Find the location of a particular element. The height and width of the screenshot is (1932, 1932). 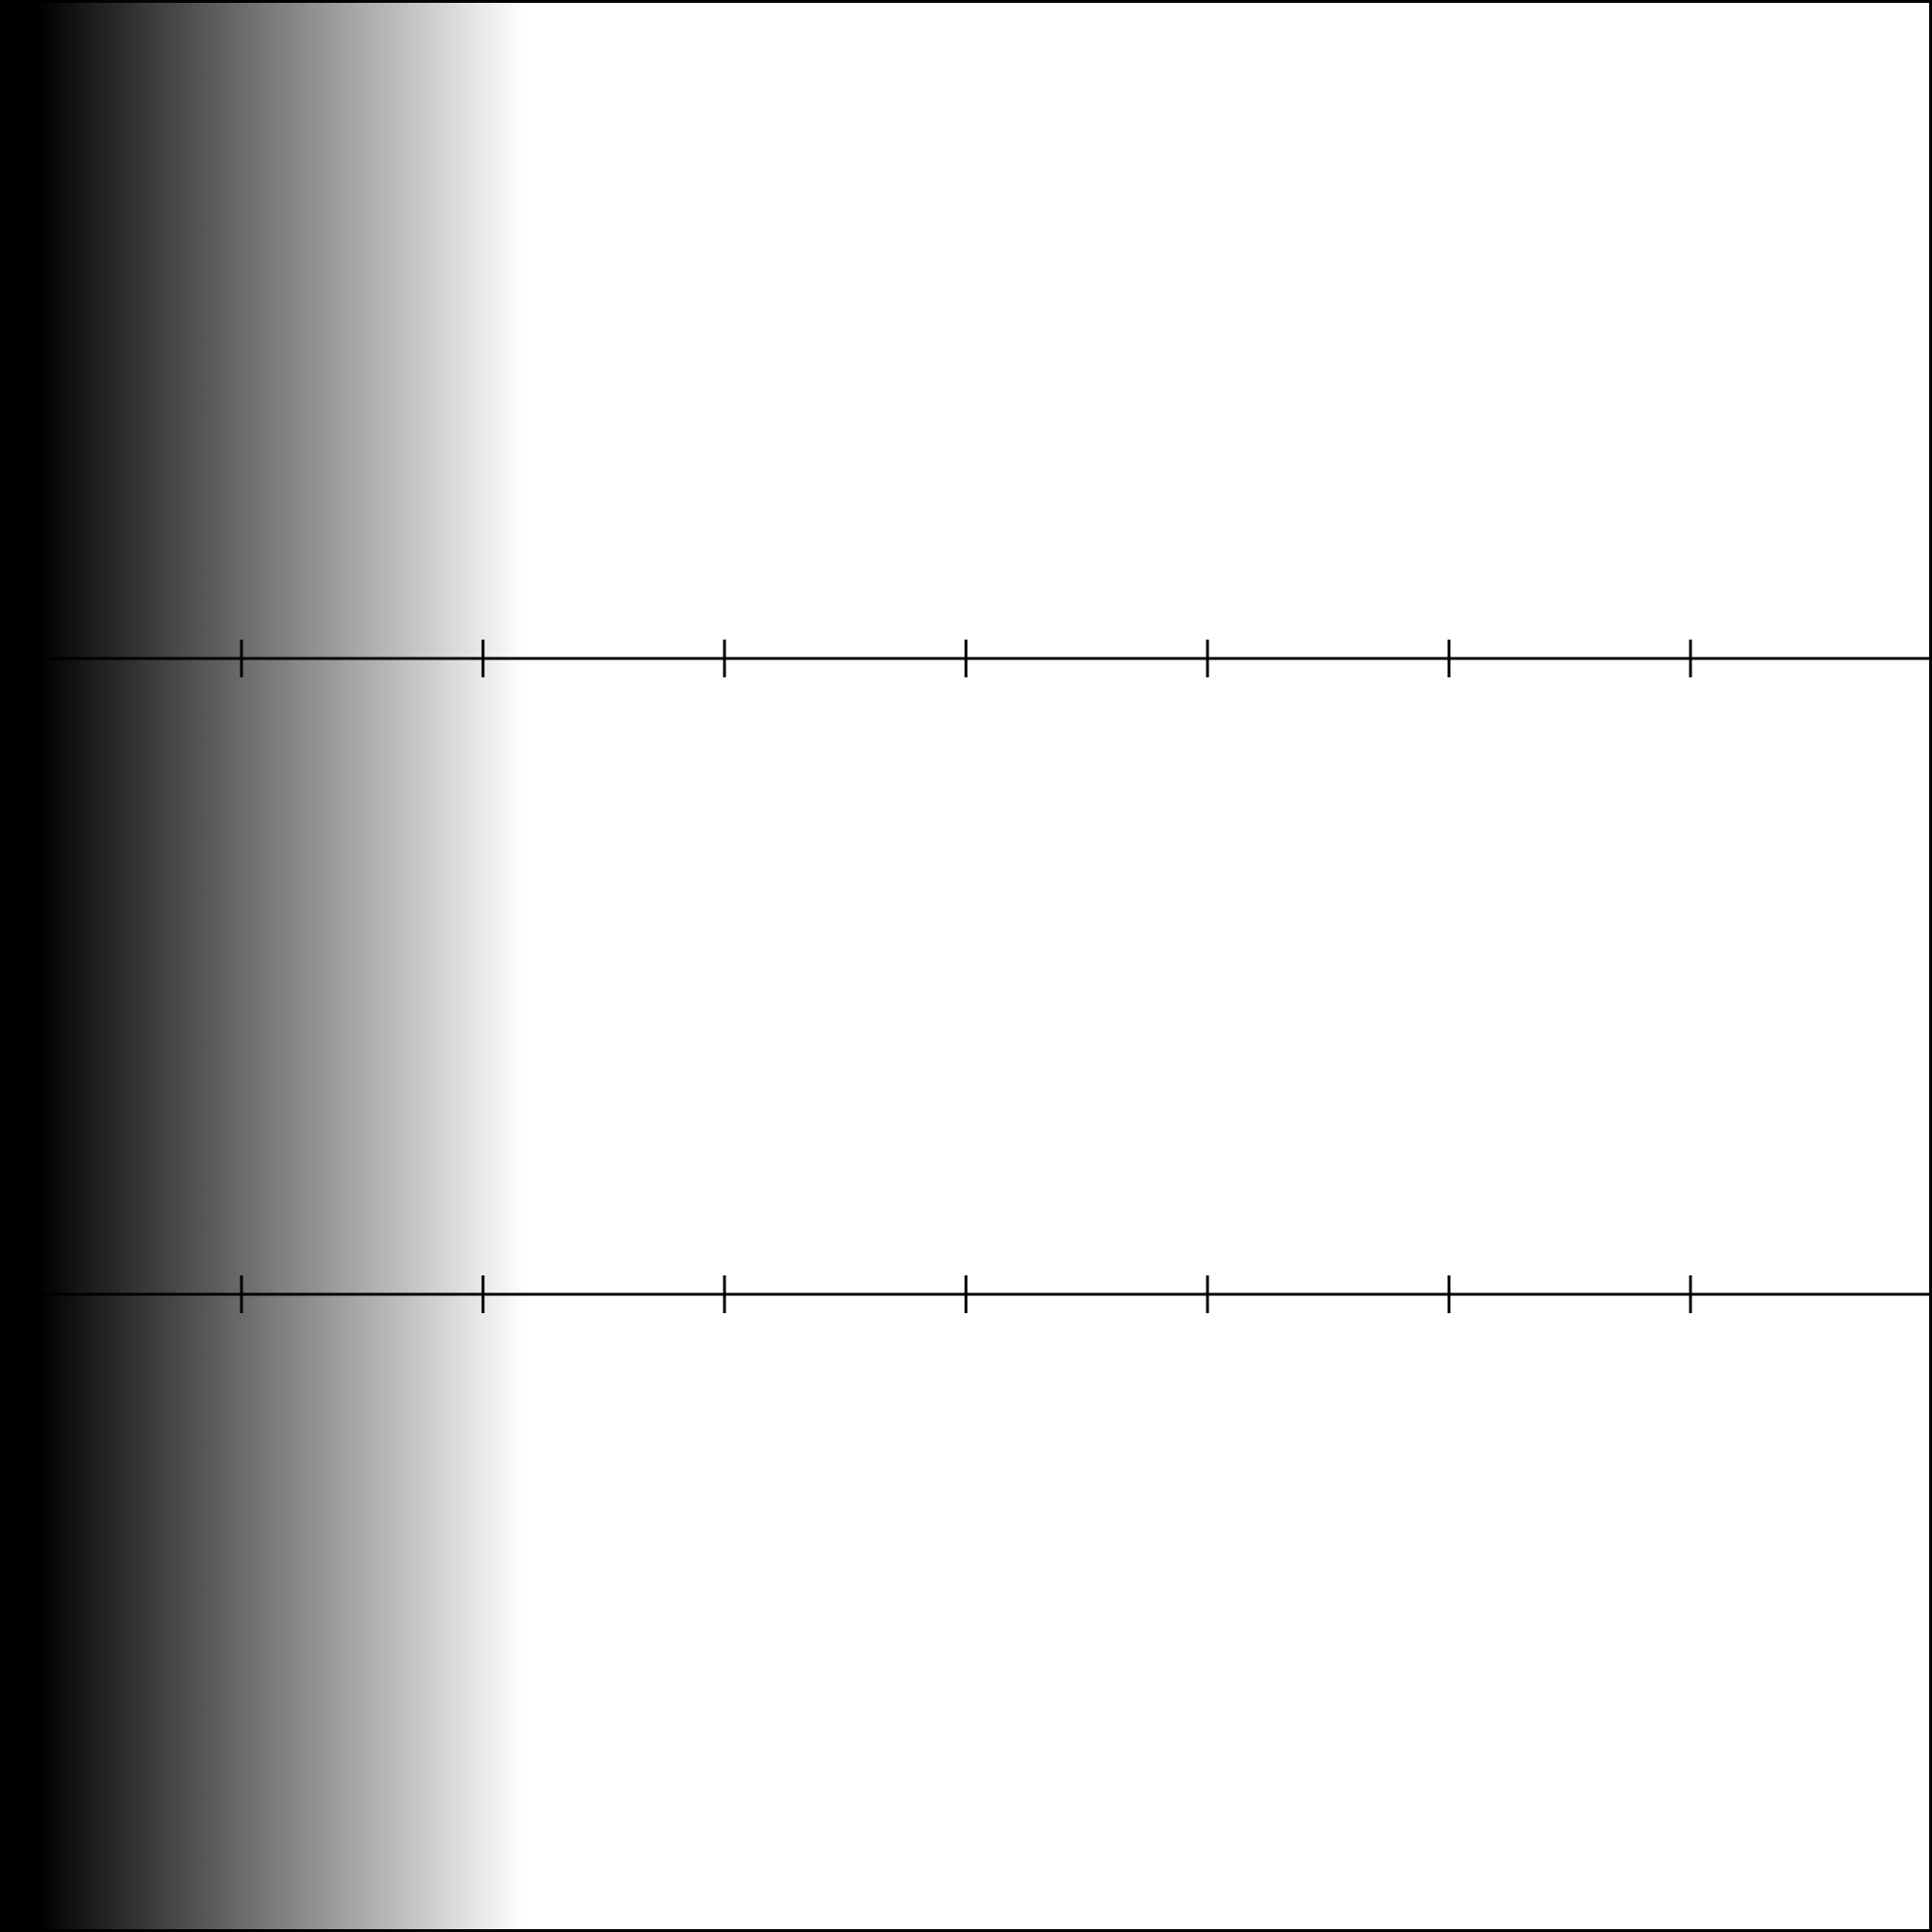

upper-scale-line is located at coordinates (965, 659).